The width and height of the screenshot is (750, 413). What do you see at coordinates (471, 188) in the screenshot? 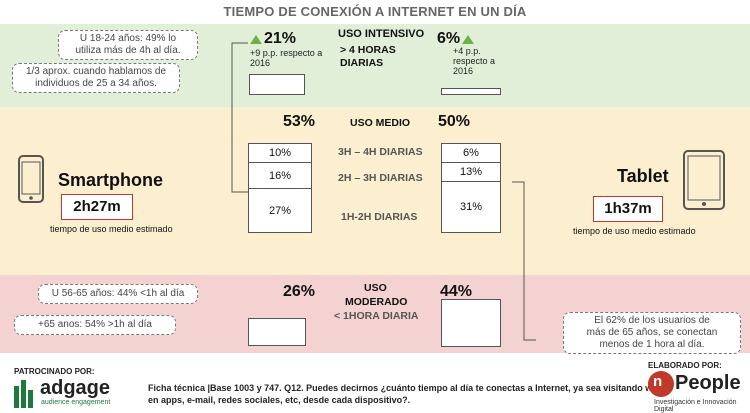
I see `tablet-medium-stack: 6% 13% 31%` at bounding box center [471, 188].